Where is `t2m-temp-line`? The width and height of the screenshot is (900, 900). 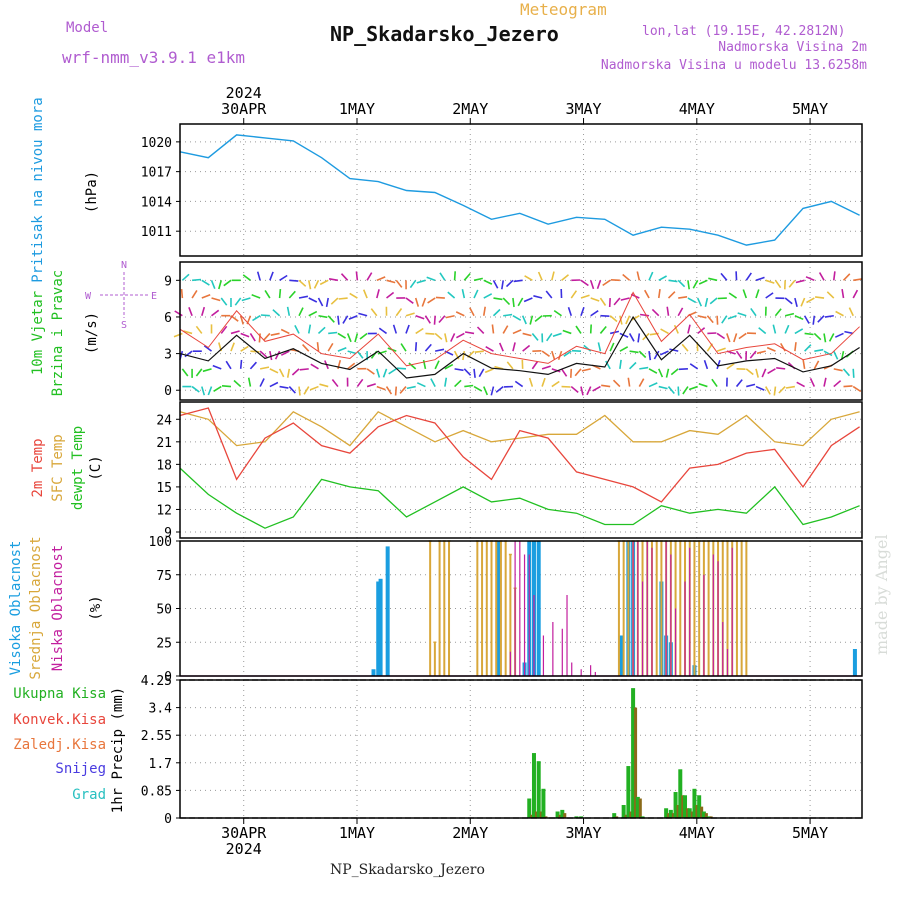 t2m-temp-line is located at coordinates (519, 455).